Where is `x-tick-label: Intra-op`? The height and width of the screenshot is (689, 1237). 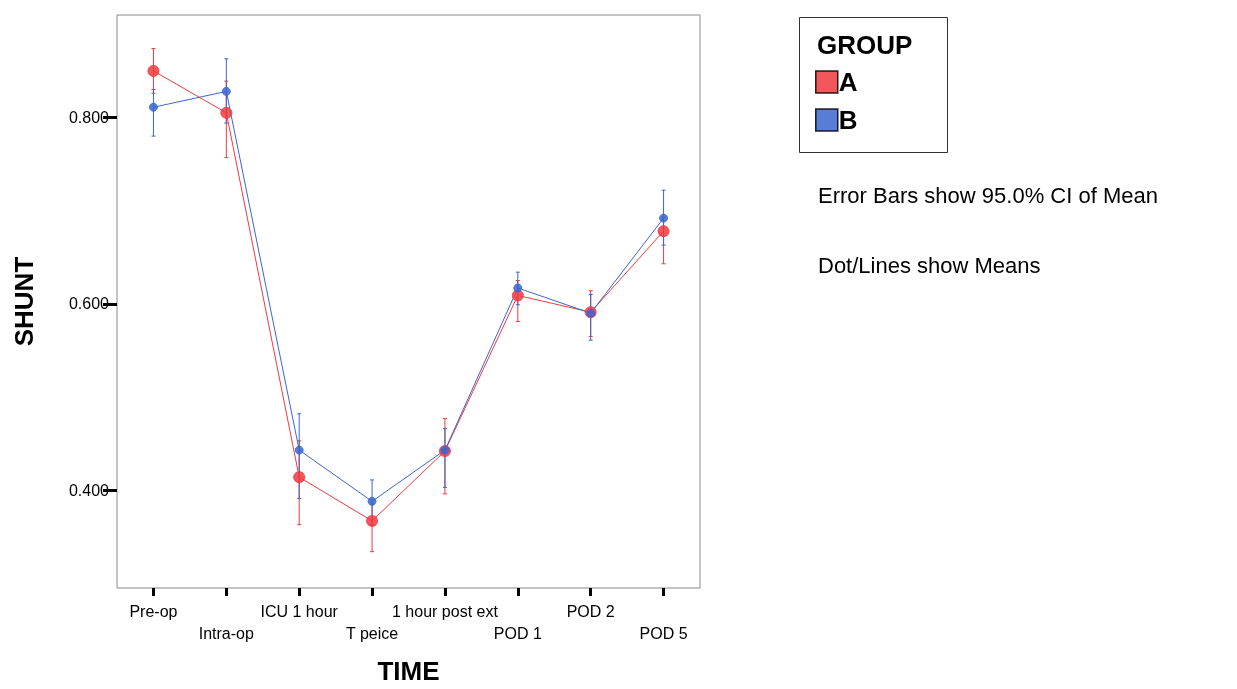 x-tick-label: Intra-op is located at coordinates (226, 633).